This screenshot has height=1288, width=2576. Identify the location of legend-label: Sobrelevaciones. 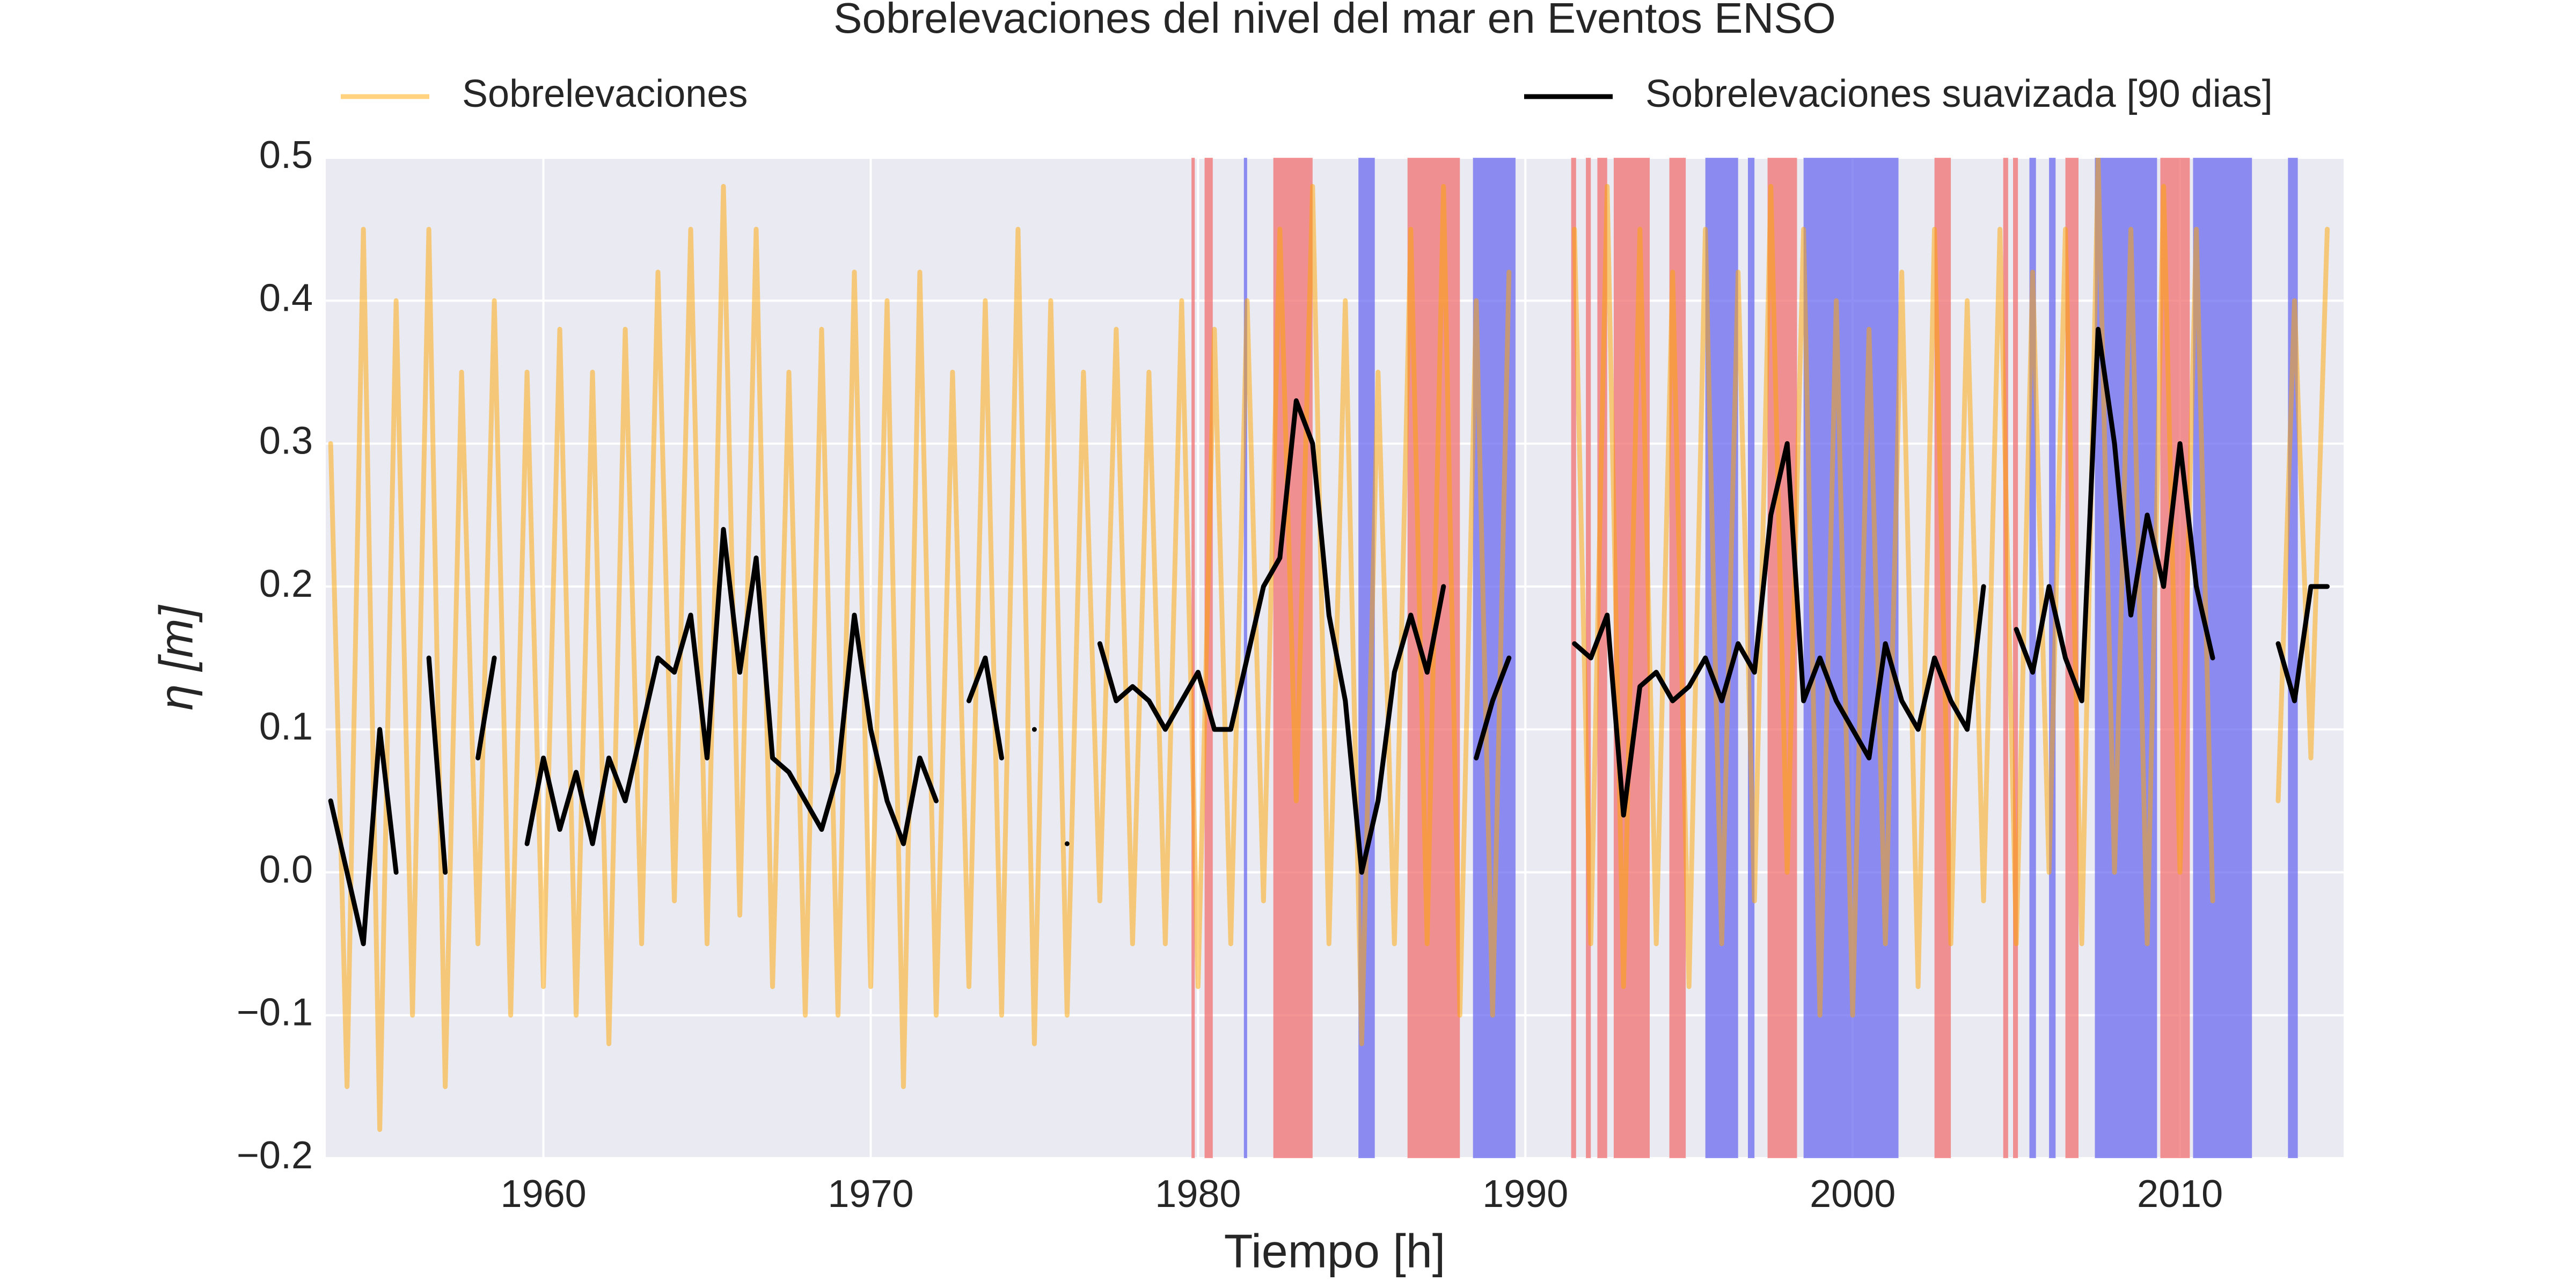
(605, 93).